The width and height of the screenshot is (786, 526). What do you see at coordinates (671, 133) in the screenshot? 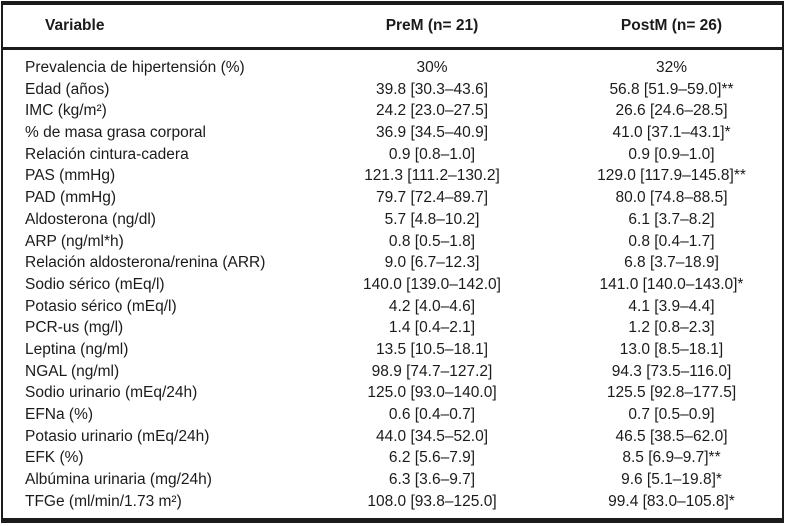
I see `postm-value: 41.0 [37.1–43.1]*` at bounding box center [671, 133].